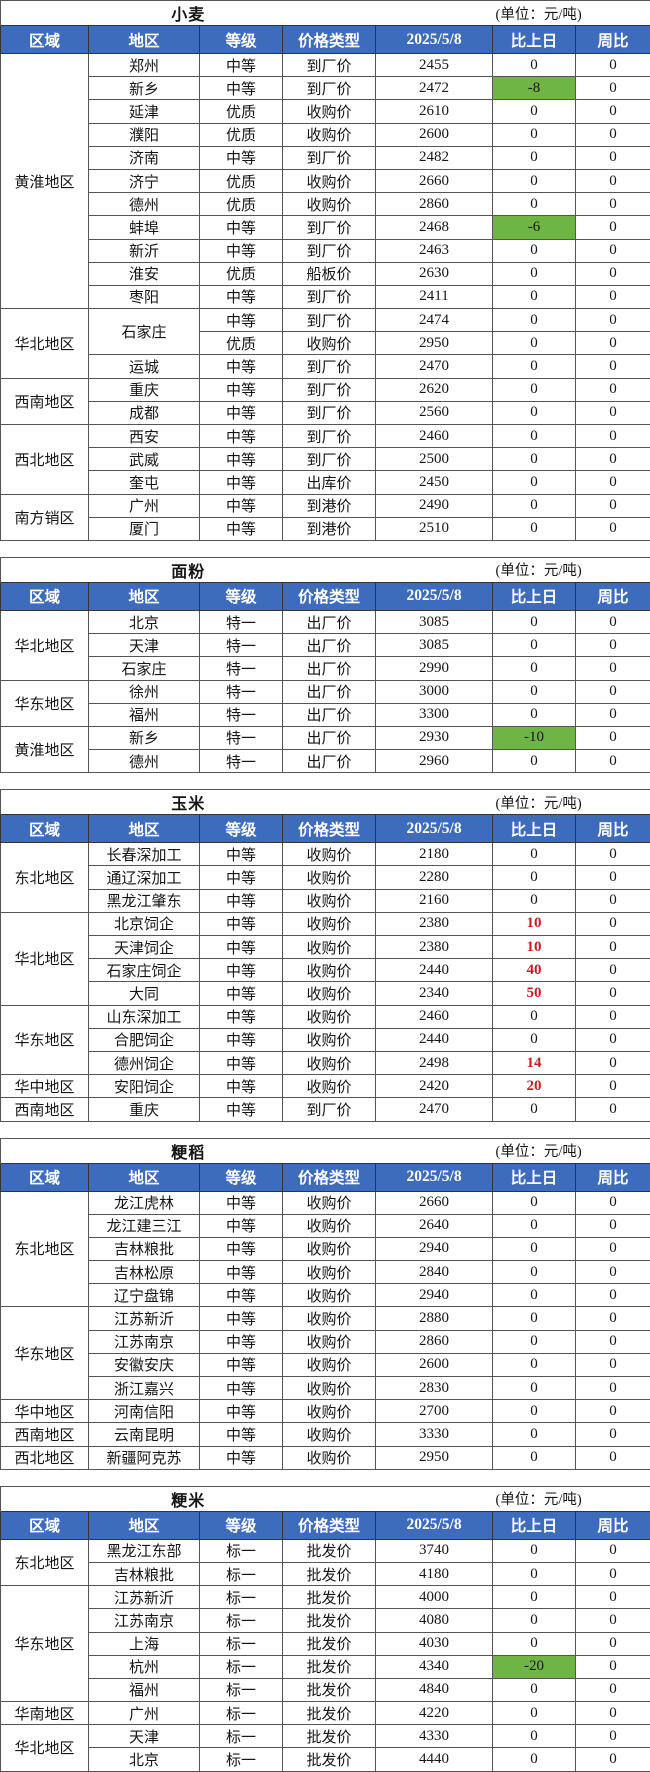 This screenshot has width=650, height=1772. Describe the element at coordinates (144, 1388) in the screenshot. I see `place-cell: 浙江嘉兴` at that location.